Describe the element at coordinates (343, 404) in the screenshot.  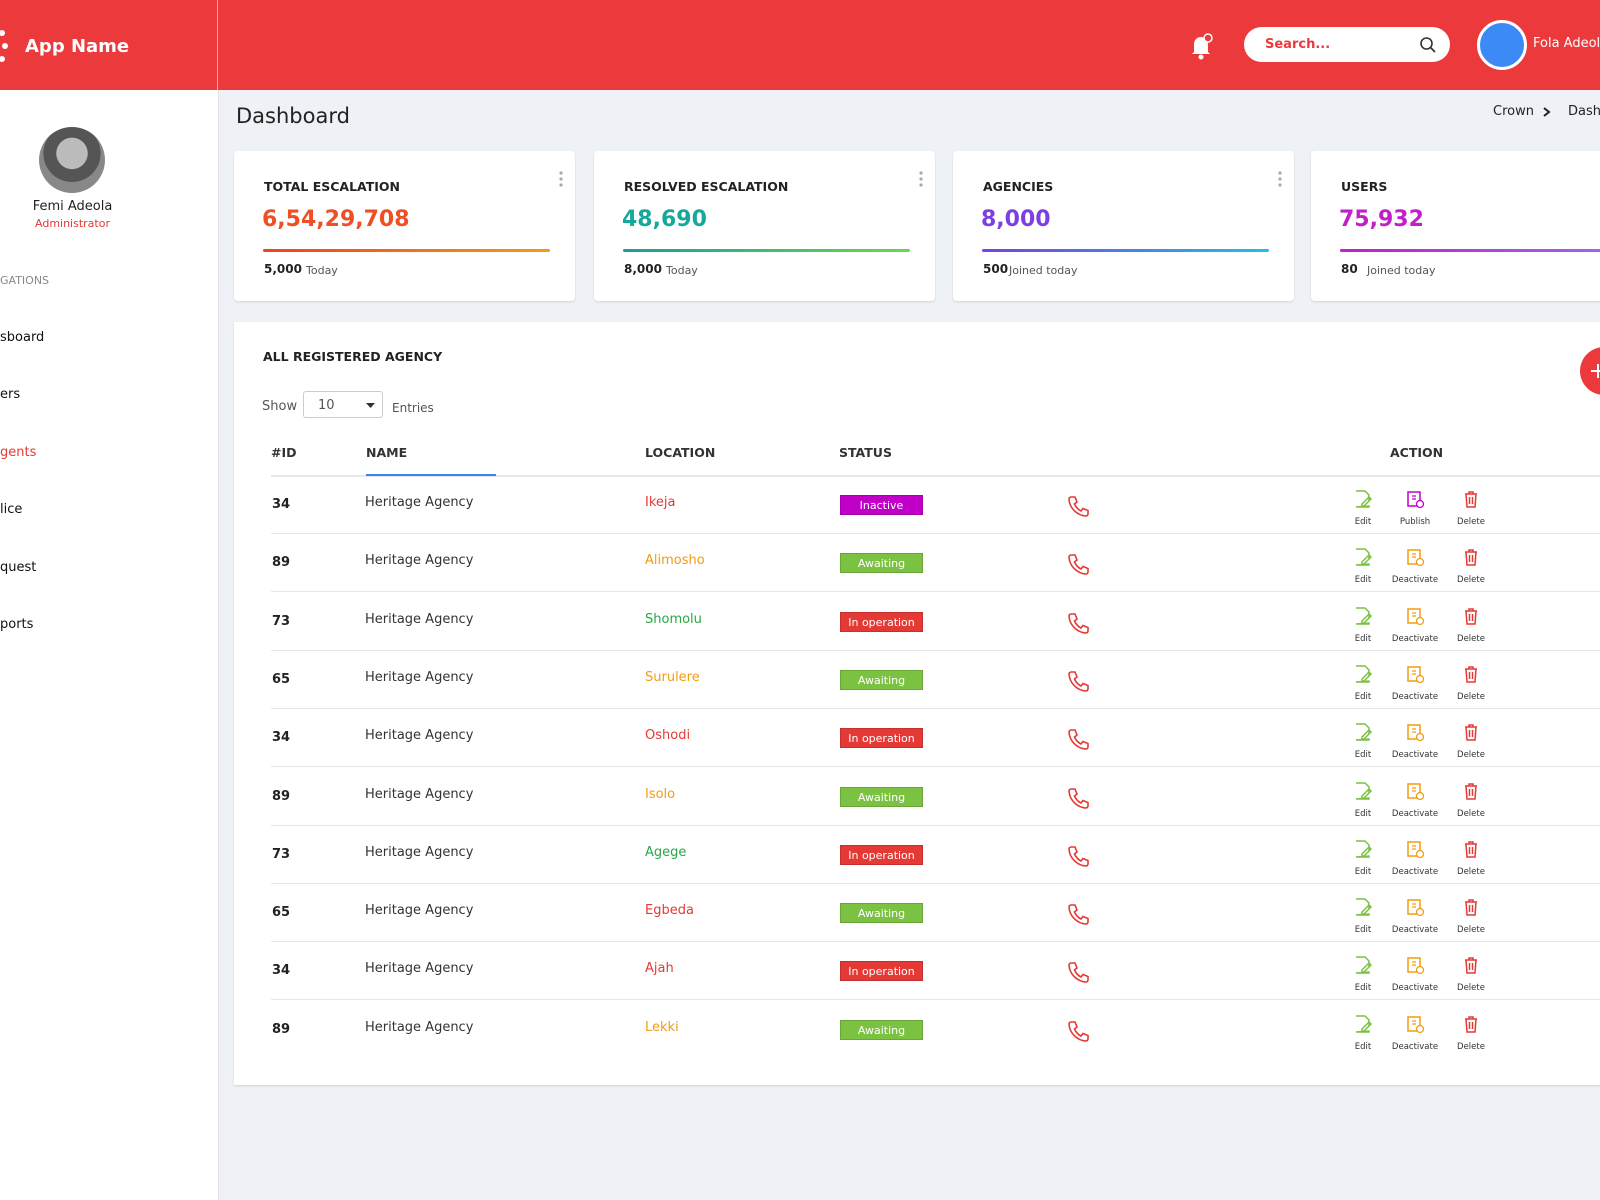
I see `page-size-select` at that location.